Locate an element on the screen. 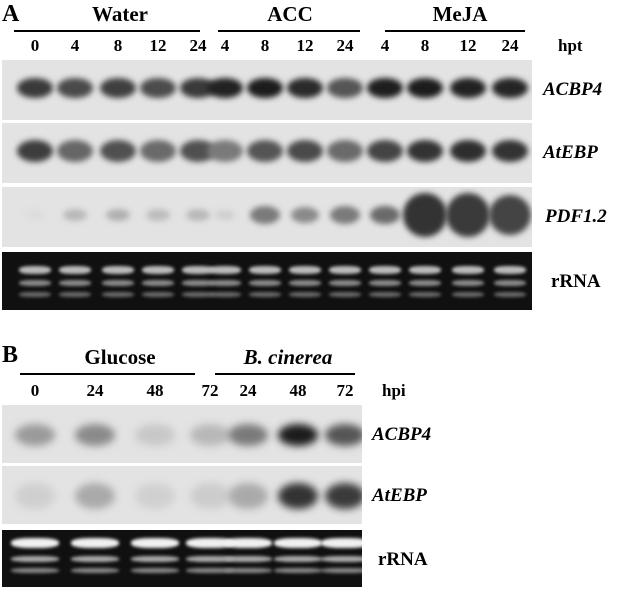 The width and height of the screenshot is (620, 589). panel-a-group-line-meja is located at coordinates (455, 31).